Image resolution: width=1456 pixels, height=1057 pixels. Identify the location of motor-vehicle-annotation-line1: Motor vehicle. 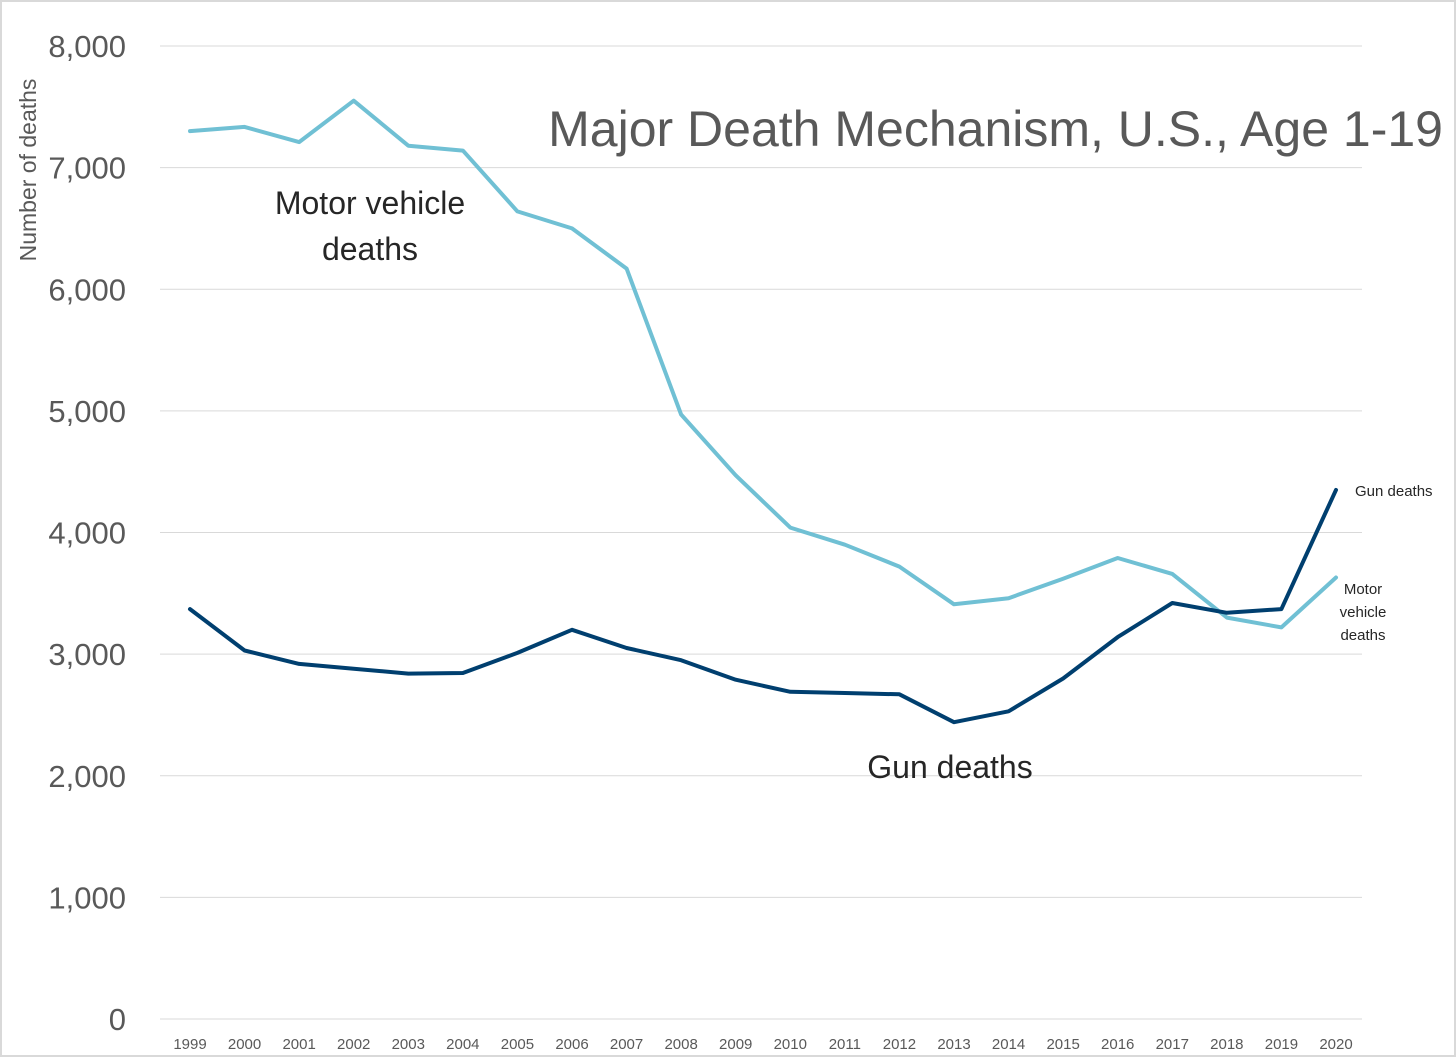
(370, 203).